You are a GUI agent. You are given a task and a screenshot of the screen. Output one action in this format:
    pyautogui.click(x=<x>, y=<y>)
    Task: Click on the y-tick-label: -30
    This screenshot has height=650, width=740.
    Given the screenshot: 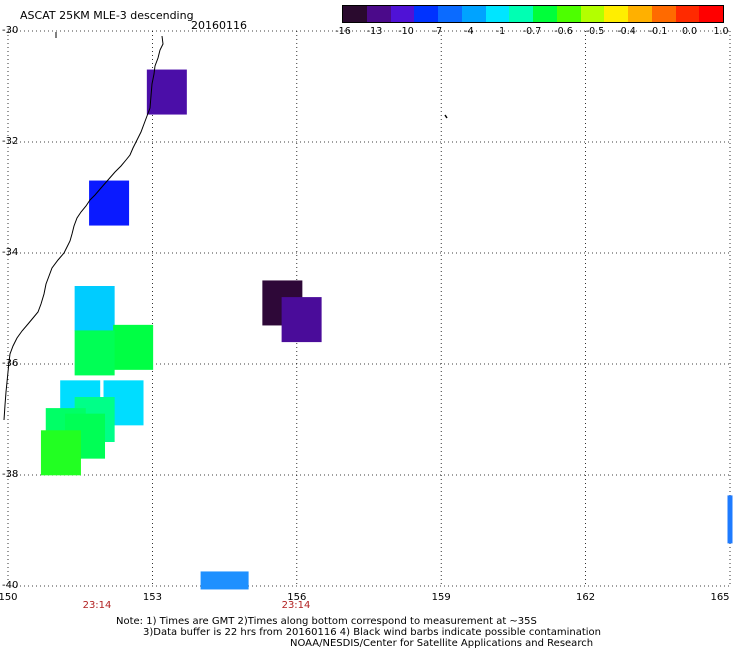 What is the action you would take?
    pyautogui.click(x=10, y=30)
    